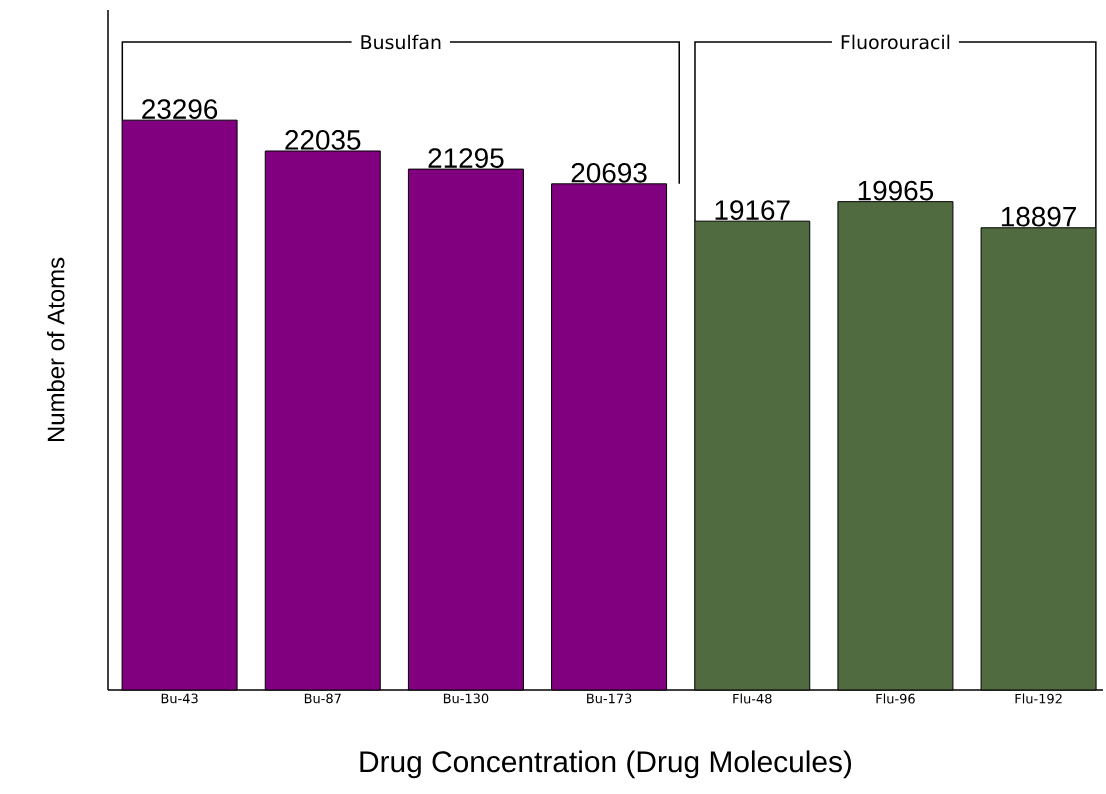  What do you see at coordinates (895, 42) in the screenshot?
I see `annotation: Fluorouracil` at bounding box center [895, 42].